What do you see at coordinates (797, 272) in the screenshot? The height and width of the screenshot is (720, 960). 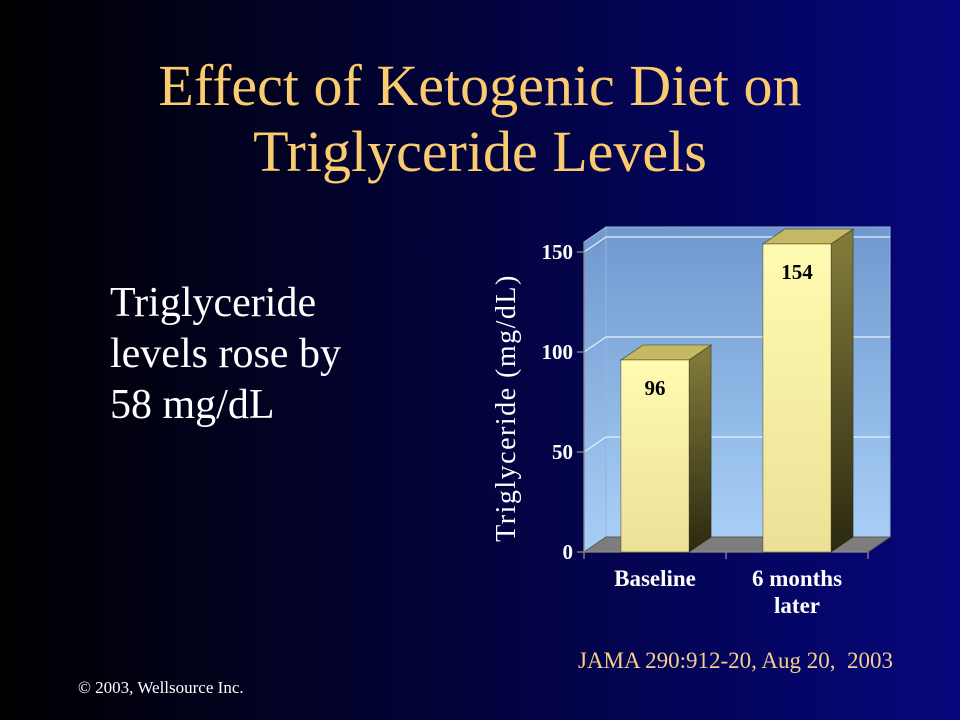 I see `data-label: 154` at bounding box center [797, 272].